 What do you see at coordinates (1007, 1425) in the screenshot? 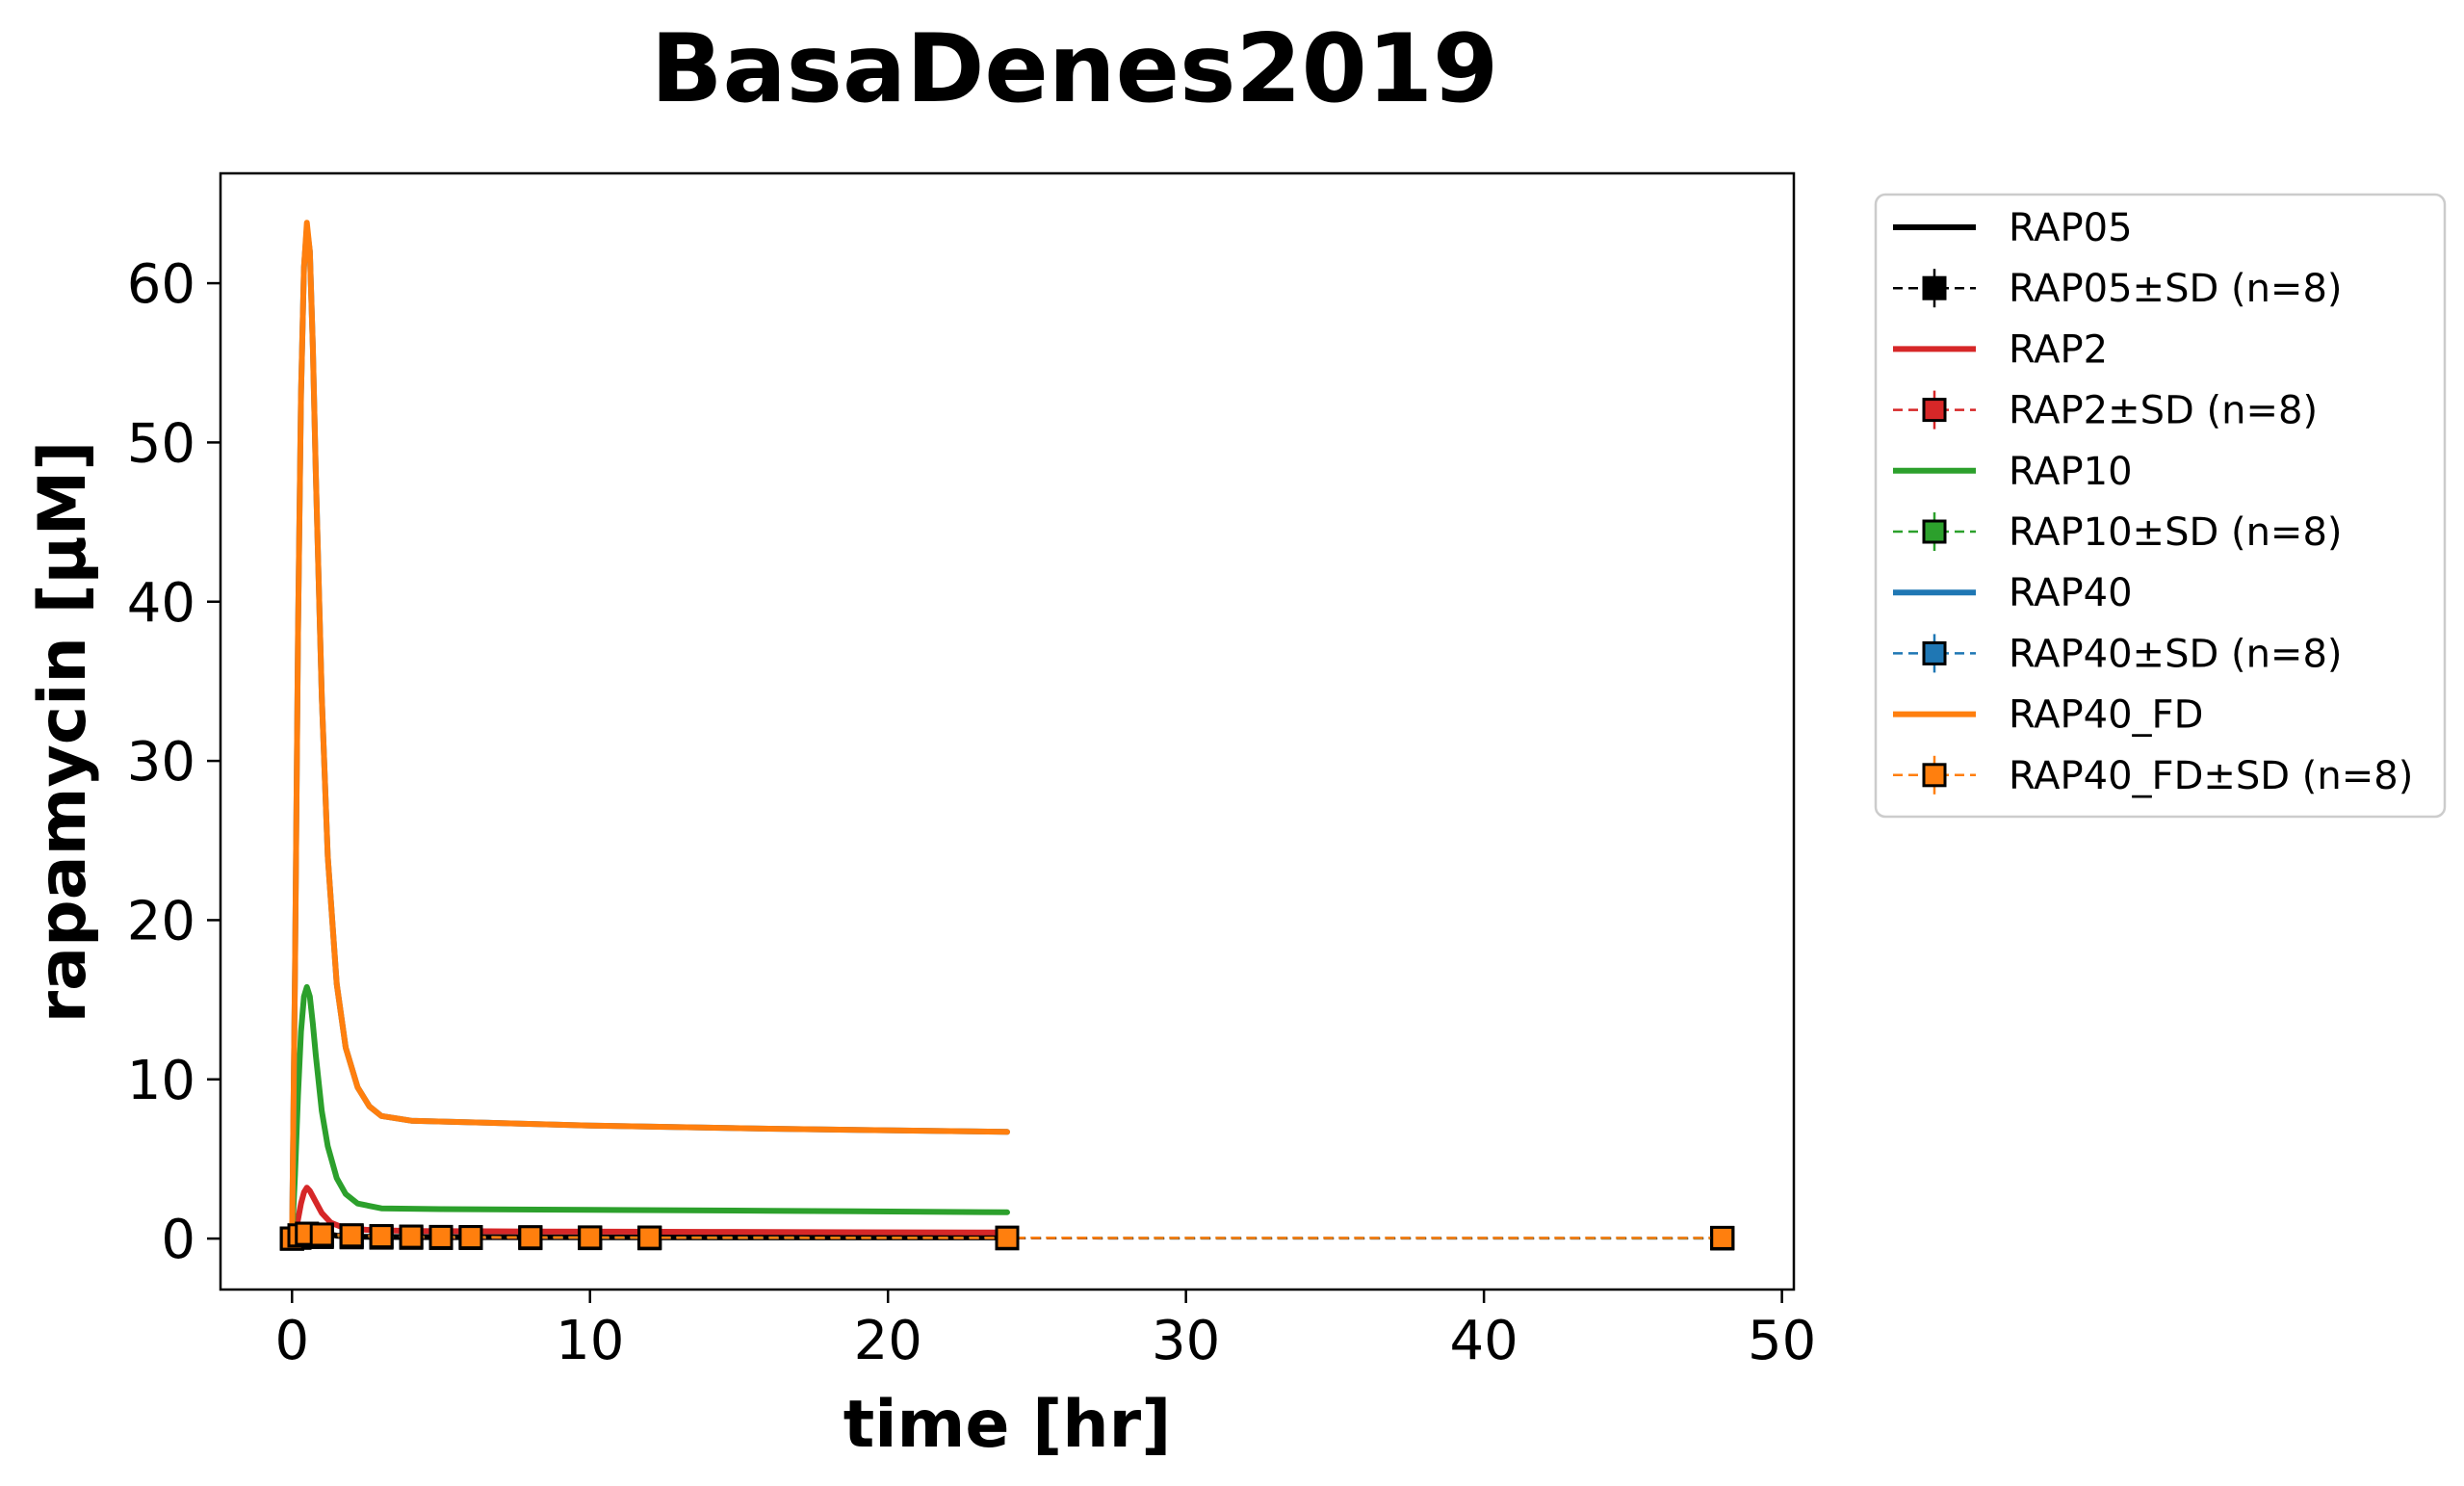
I see `x-axis-label: time [hr]` at bounding box center [1007, 1425].